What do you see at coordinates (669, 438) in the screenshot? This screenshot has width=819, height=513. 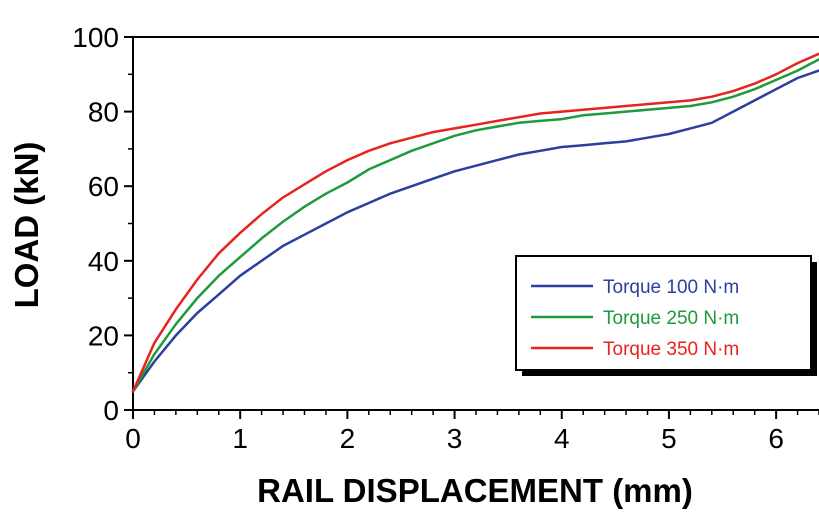 I see `x-tick-label: 5` at bounding box center [669, 438].